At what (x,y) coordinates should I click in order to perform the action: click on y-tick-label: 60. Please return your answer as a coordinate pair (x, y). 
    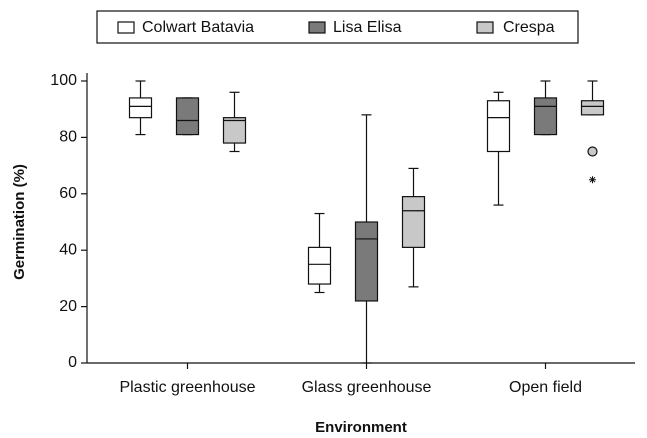
    Looking at the image, I should click on (68, 193).